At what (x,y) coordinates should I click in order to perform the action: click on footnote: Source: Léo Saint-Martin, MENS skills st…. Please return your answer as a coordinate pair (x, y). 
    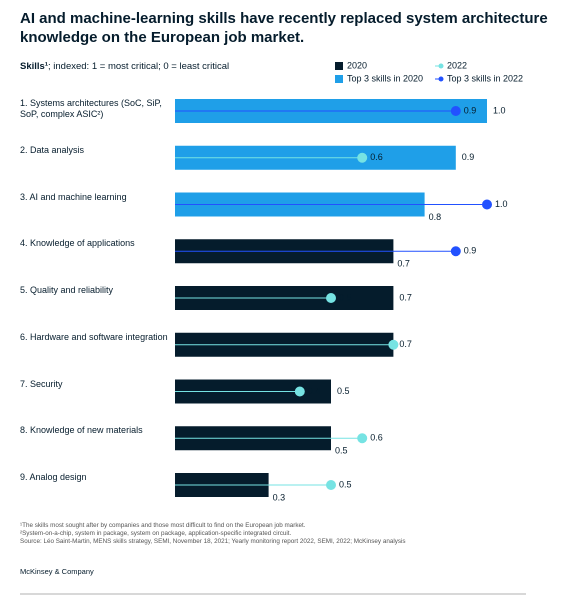
    Looking at the image, I should click on (213, 541).